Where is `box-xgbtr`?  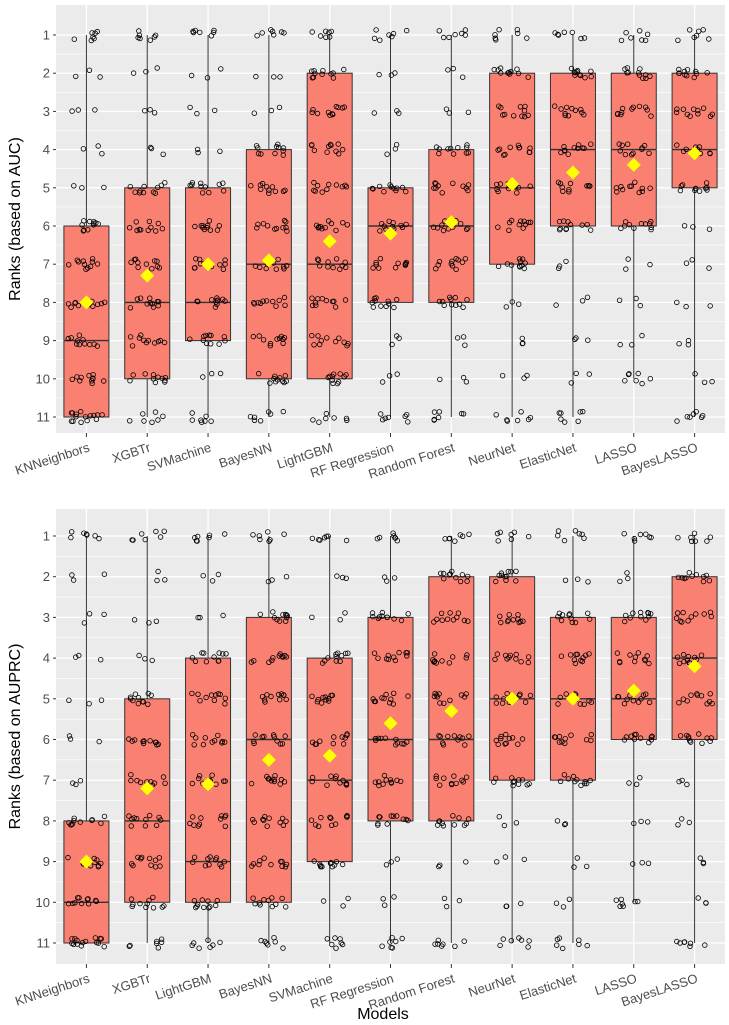 box-xgbtr is located at coordinates (147, 226).